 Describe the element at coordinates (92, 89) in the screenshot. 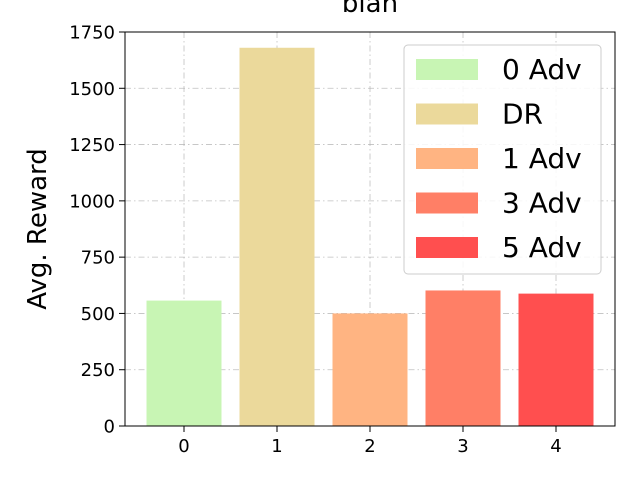

I see `y-tick-label: 1500` at that location.